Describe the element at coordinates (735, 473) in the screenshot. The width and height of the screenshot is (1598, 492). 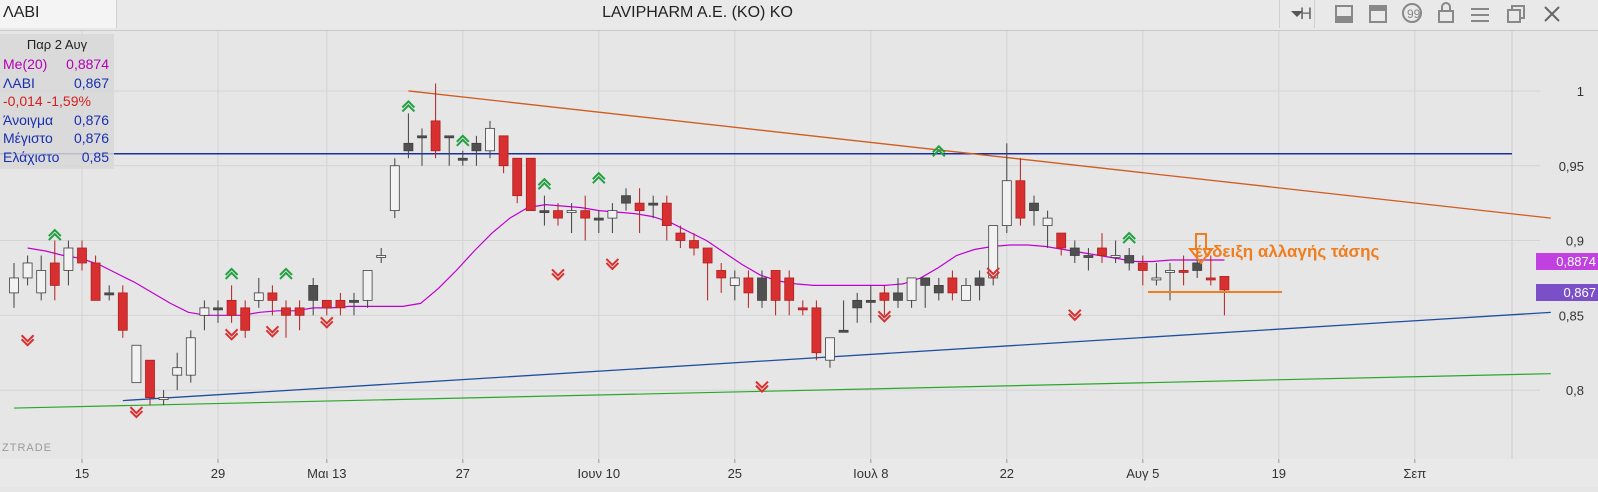
I see `x-tick-label: 25` at that location.